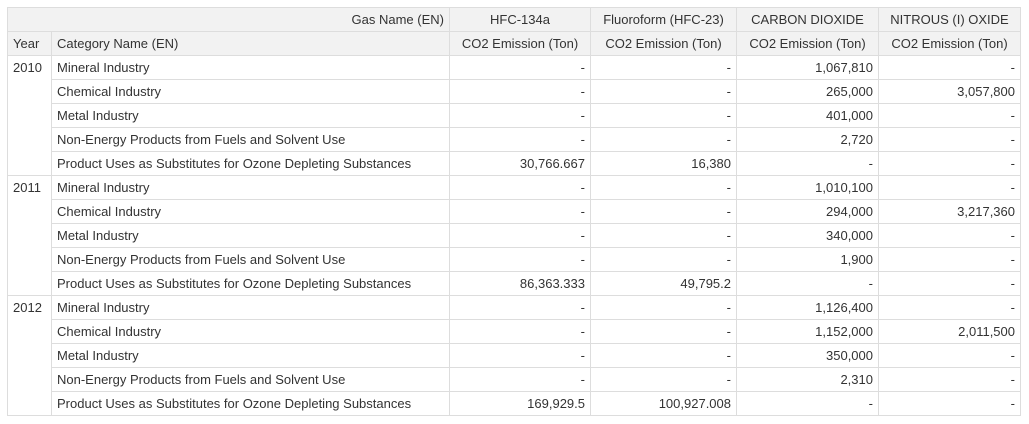 This screenshot has height=424, width=1029. Describe the element at coordinates (29, 115) in the screenshot. I see `year-cell: 2010` at that location.